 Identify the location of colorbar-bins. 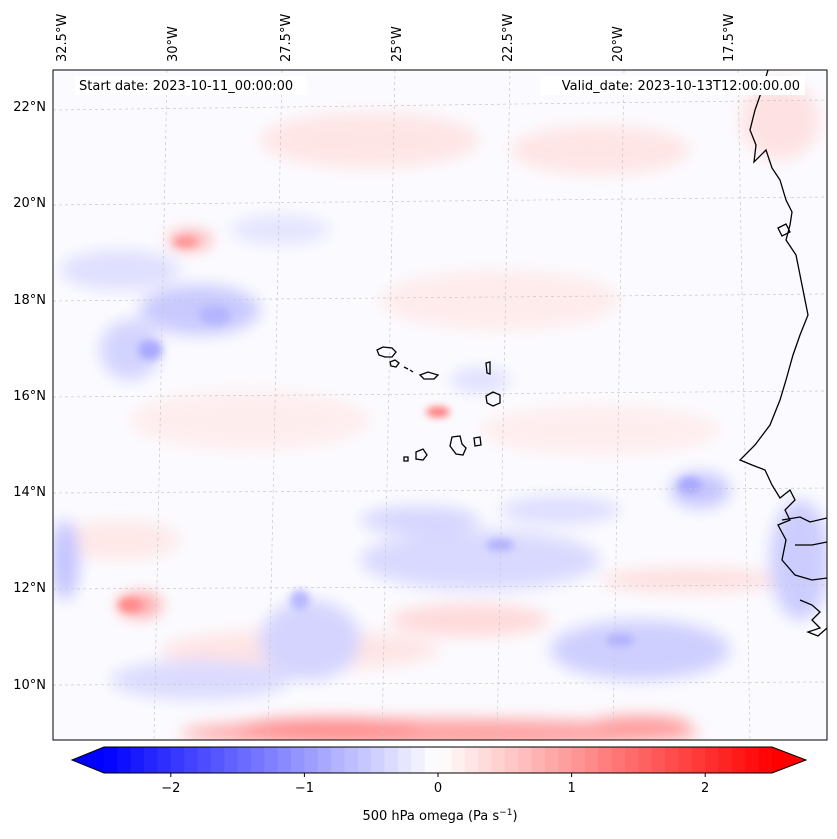
(439, 760).